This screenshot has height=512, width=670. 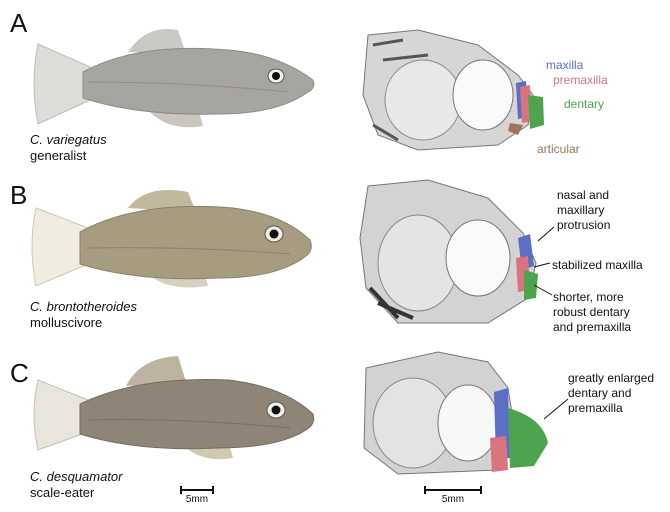 I want to click on label-dentary: dentary, so click(x=584, y=104).